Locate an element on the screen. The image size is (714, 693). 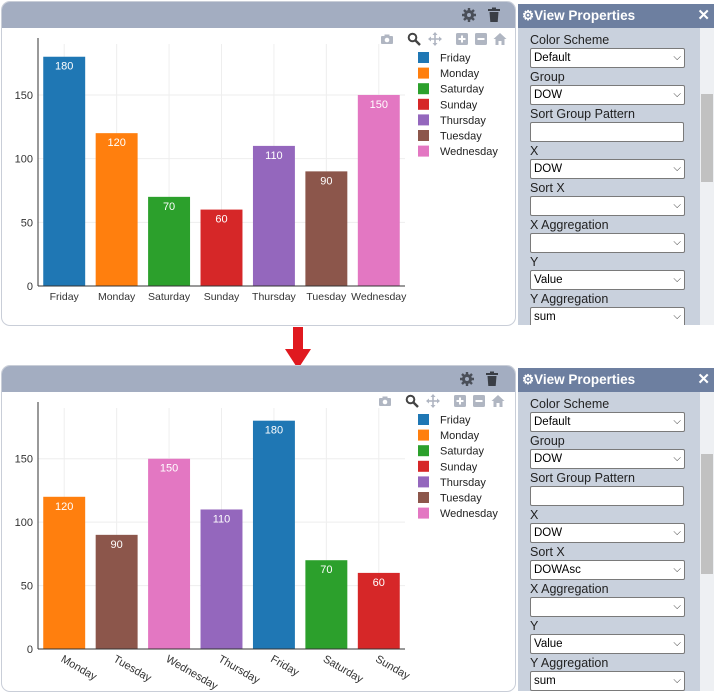
x-tick-label: Monday is located at coordinates (79, 668).